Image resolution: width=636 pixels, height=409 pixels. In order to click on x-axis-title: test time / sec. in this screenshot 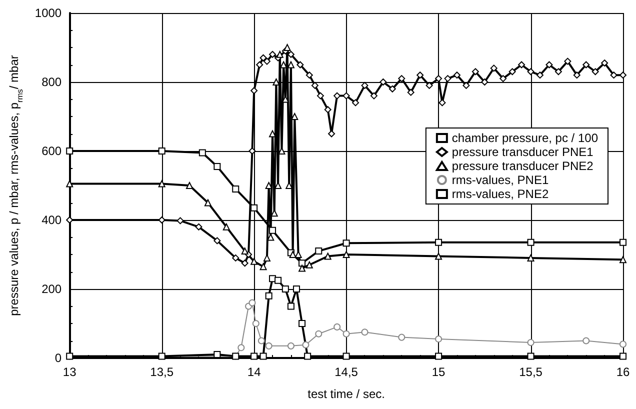, I will do `click(346, 394)`.